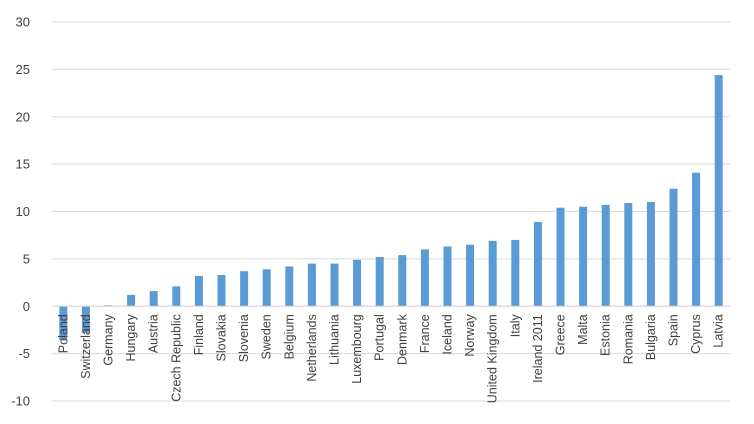 This screenshot has width=754, height=424. What do you see at coordinates (311, 285) in the screenshot?
I see `bar-netherlands` at bounding box center [311, 285].